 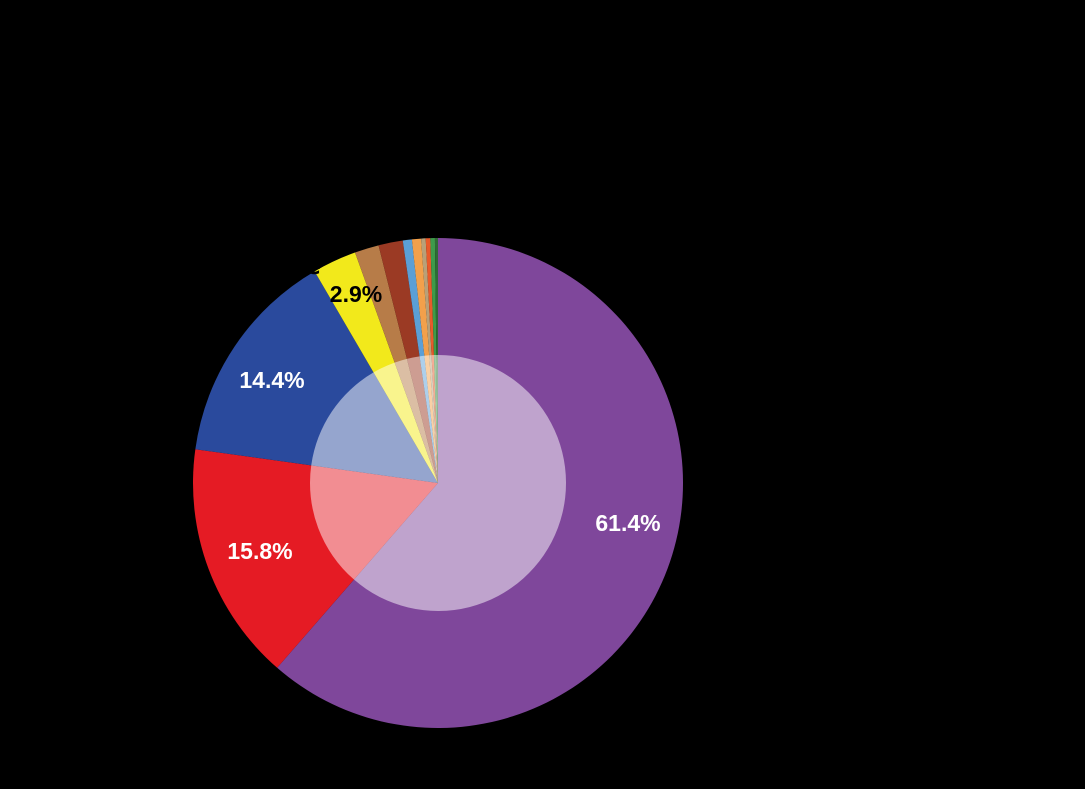 I want to click on slice-label-8: Paint Buffered, so click(x=117, y=566).